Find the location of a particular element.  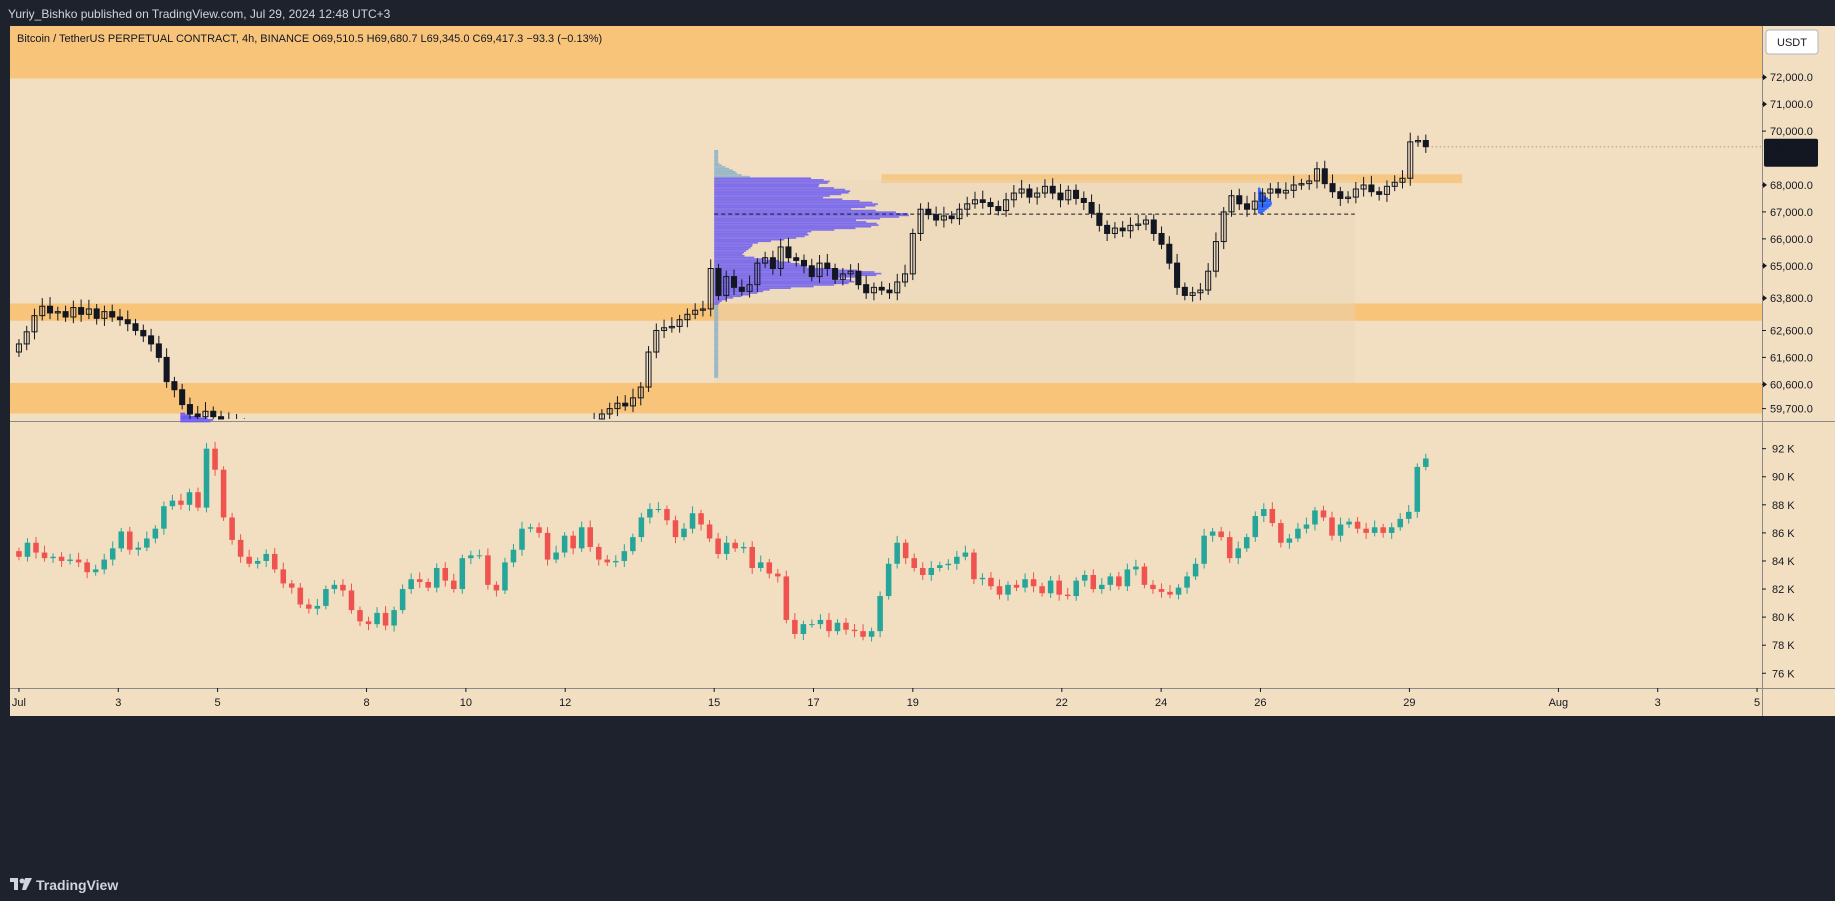

price-tick-label: 68,000.0 is located at coordinates (1791, 186).